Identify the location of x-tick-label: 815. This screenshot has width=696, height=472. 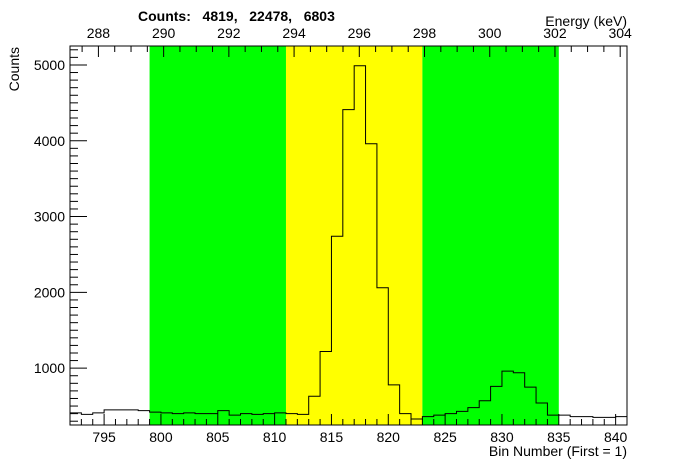
(332, 437).